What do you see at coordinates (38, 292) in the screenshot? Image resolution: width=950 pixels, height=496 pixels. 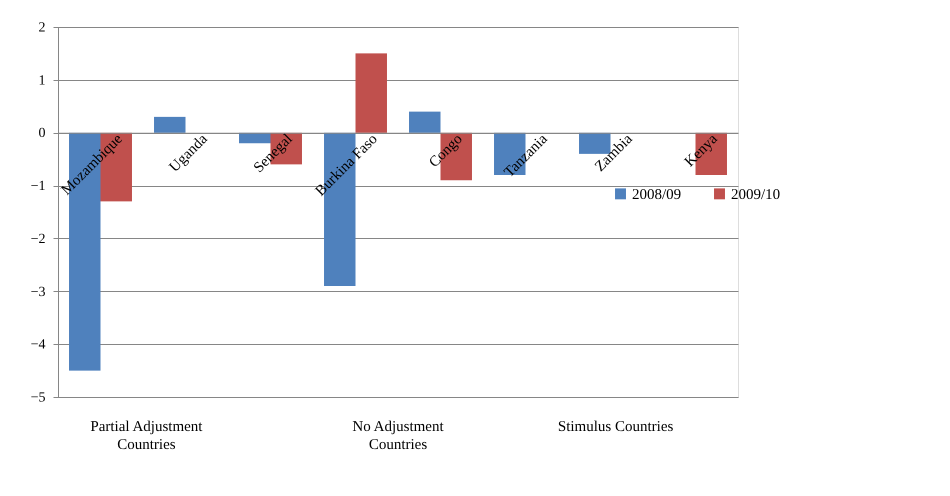 I see `y-tick-label: −3` at bounding box center [38, 292].